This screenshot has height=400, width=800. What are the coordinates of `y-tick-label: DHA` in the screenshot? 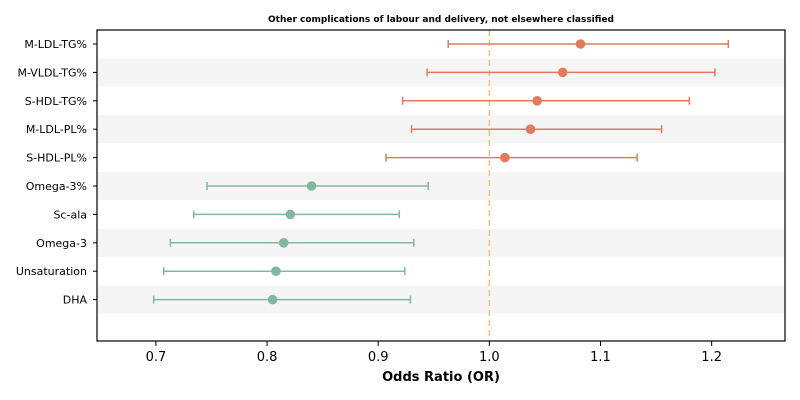 It's located at (75, 300).